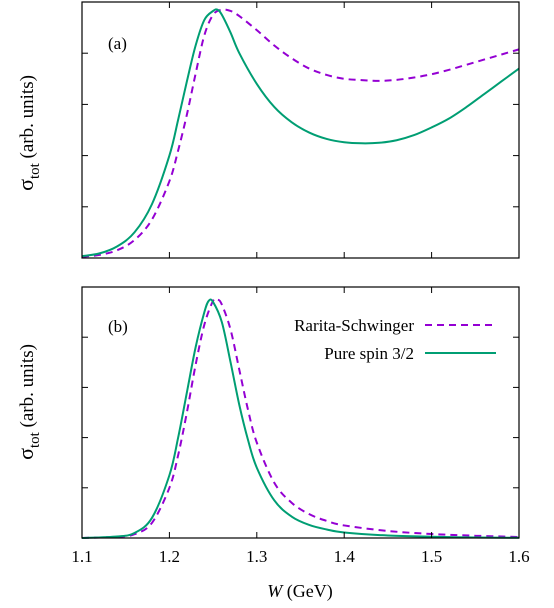 The height and width of the screenshot is (608, 554). I want to click on panel-b-label: (b), so click(118, 326).